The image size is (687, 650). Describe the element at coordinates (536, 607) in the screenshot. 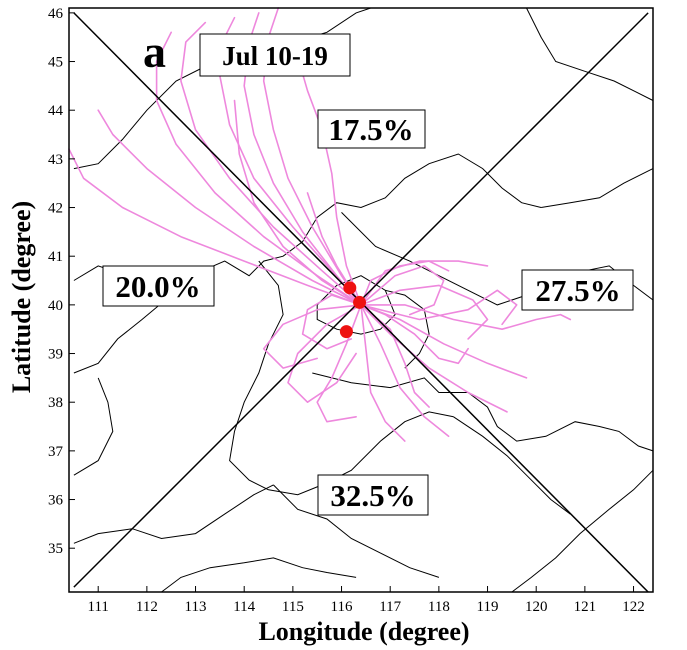

I see `x-tick-label: 120` at that location.